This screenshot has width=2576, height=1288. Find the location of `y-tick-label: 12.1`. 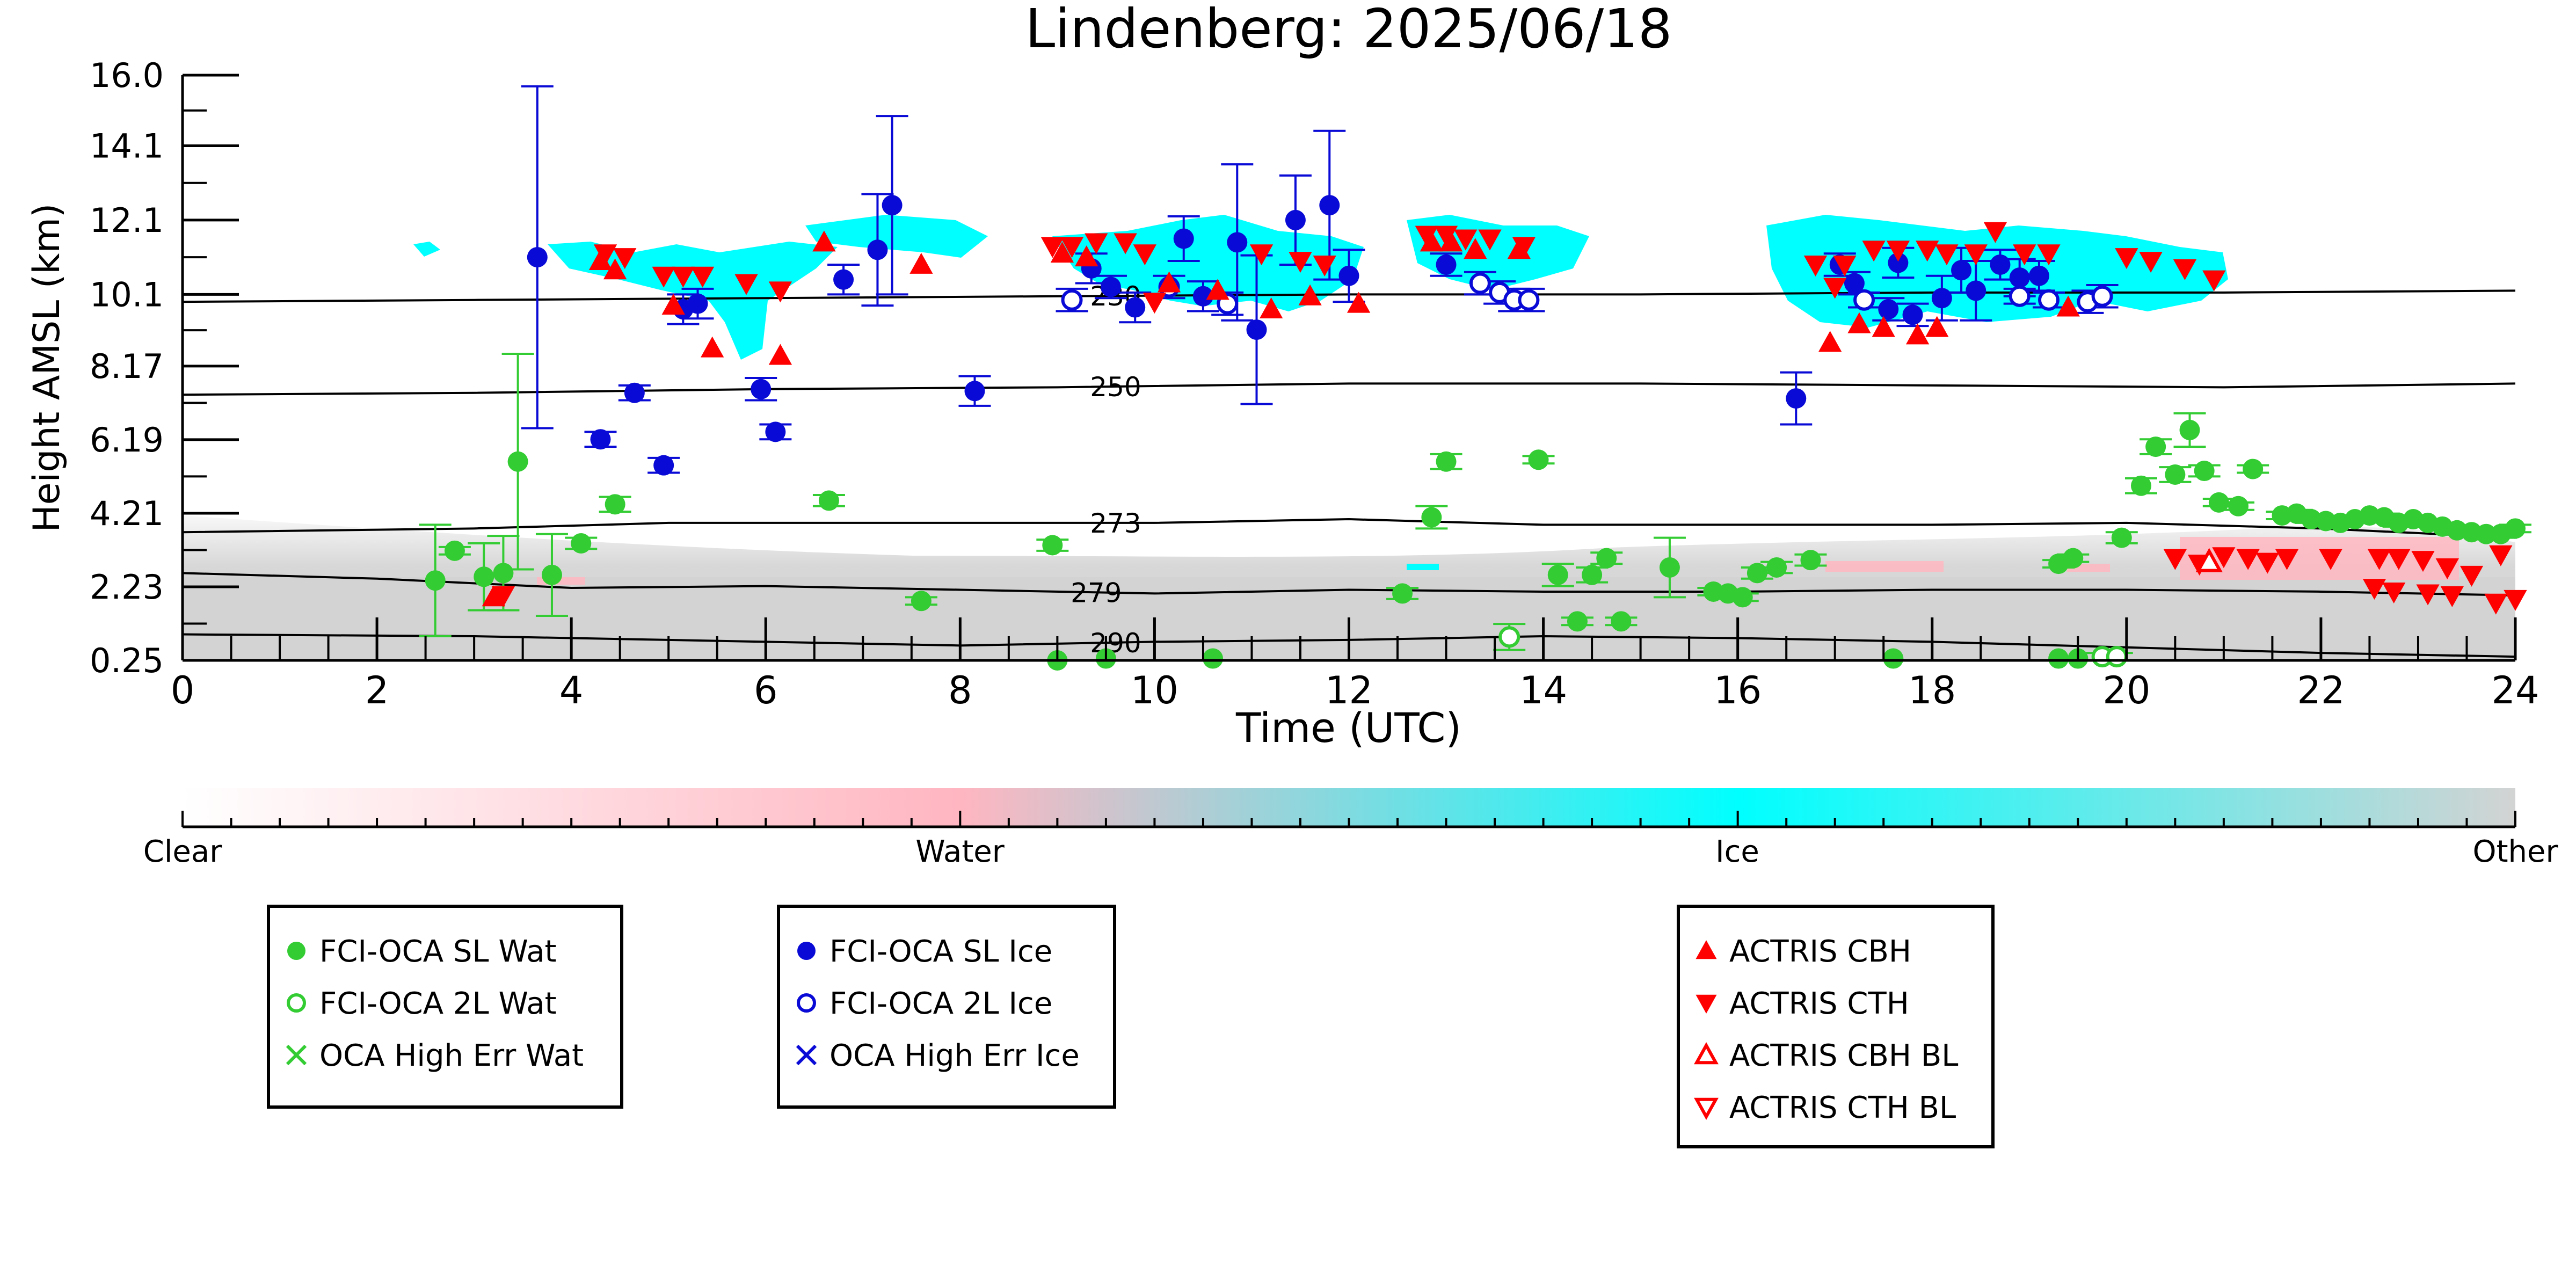

y-tick-label: 12.1 is located at coordinates (127, 220).